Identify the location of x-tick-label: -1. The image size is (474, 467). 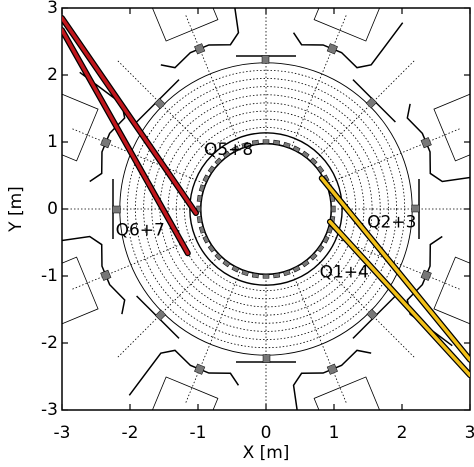
(198, 433).